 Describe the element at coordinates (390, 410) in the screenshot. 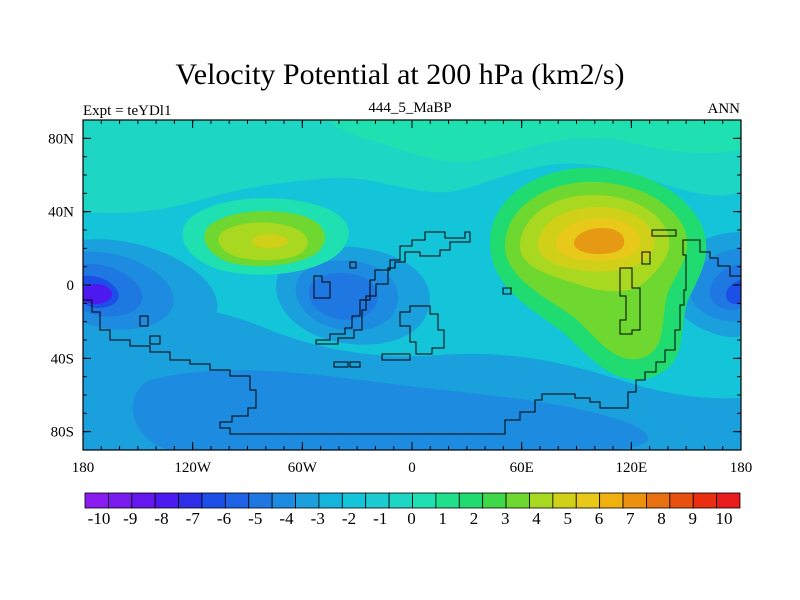

I see `south-negative-core` at that location.